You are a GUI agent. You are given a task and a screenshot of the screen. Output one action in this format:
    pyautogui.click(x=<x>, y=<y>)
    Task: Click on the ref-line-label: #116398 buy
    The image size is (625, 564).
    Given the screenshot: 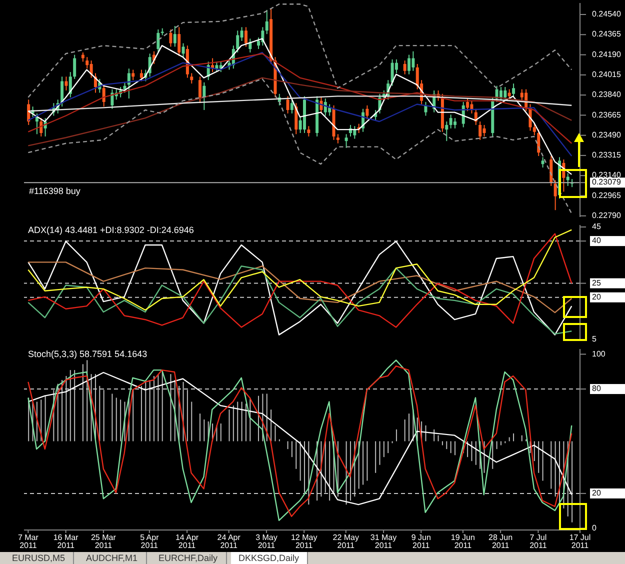 What is the action you would take?
    pyautogui.click(x=55, y=191)
    